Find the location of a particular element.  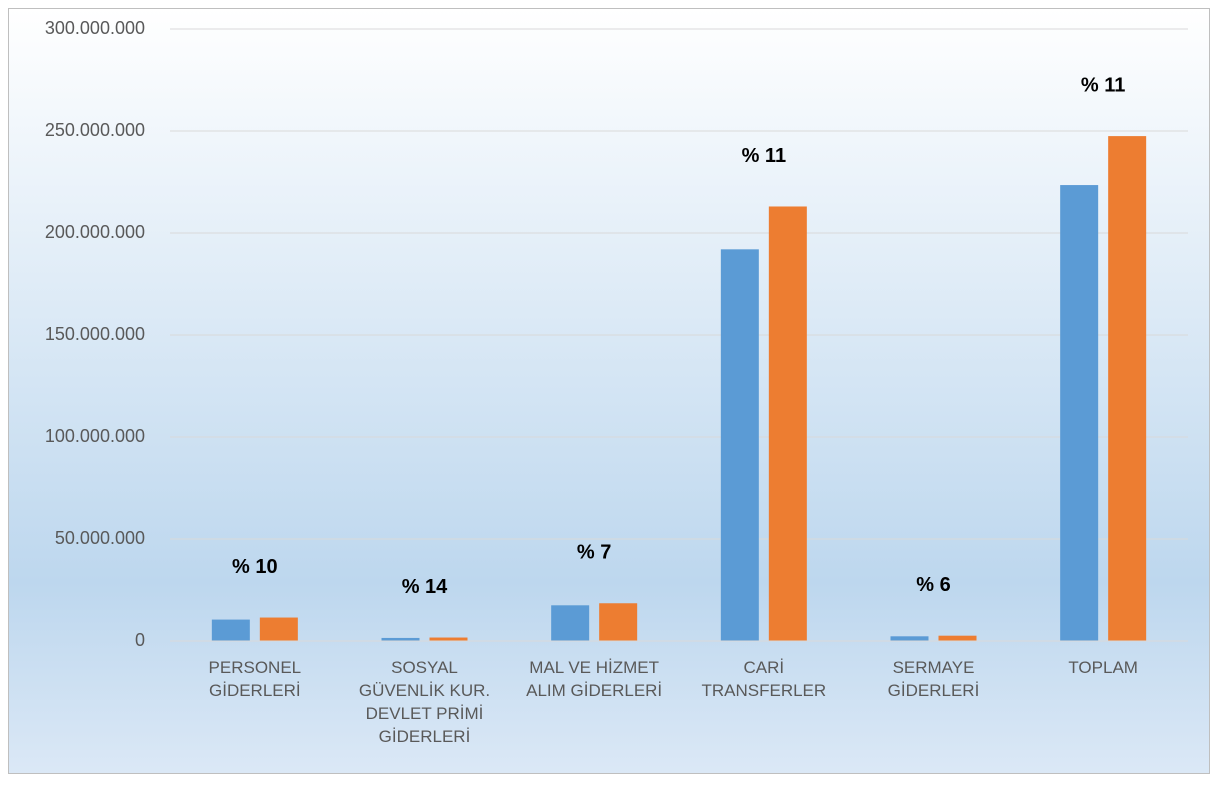

group-label: % 14 is located at coordinates (425, 587).